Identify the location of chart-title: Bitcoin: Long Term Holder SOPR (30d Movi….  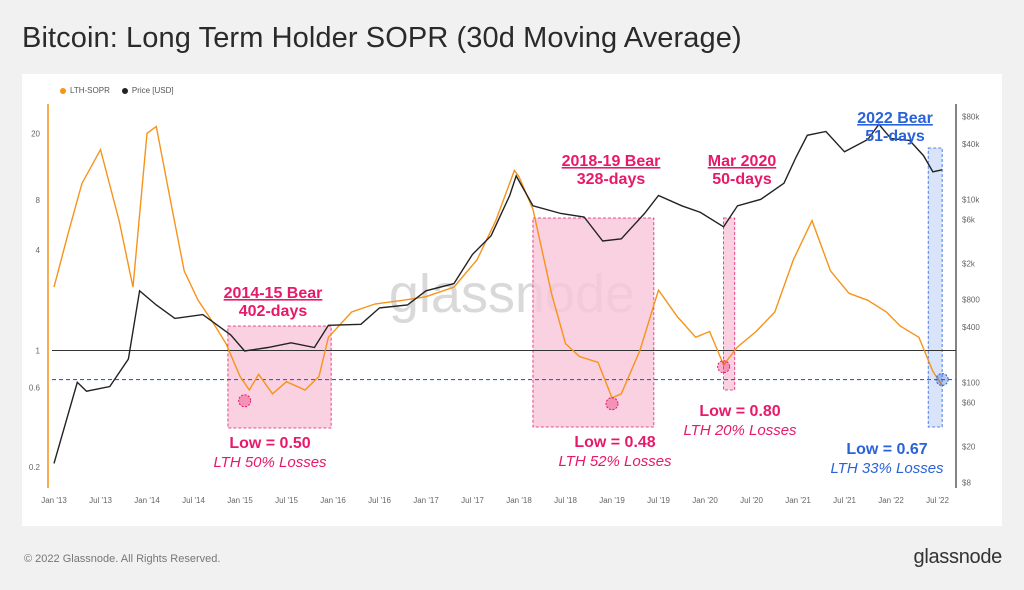
(382, 38).